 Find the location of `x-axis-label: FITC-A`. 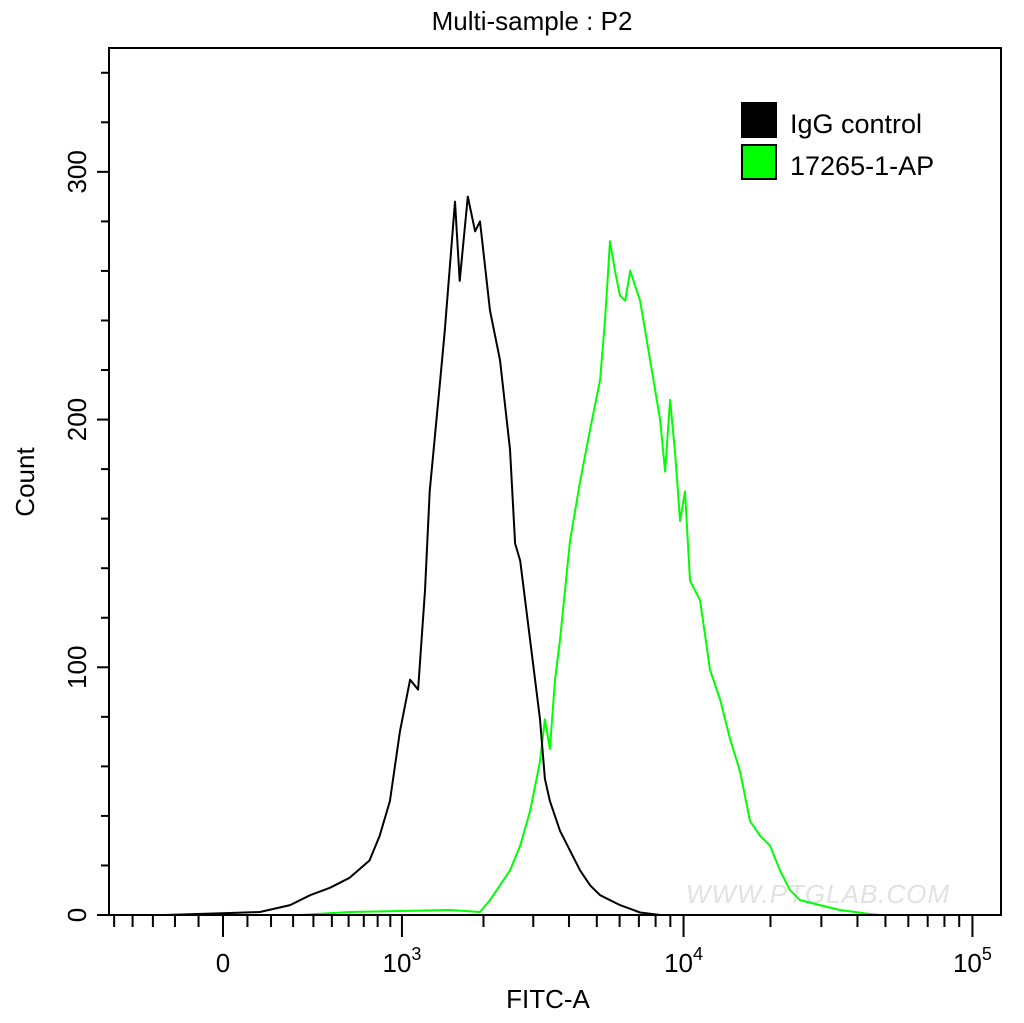

x-axis-label: FITC-A is located at coordinates (548, 999).